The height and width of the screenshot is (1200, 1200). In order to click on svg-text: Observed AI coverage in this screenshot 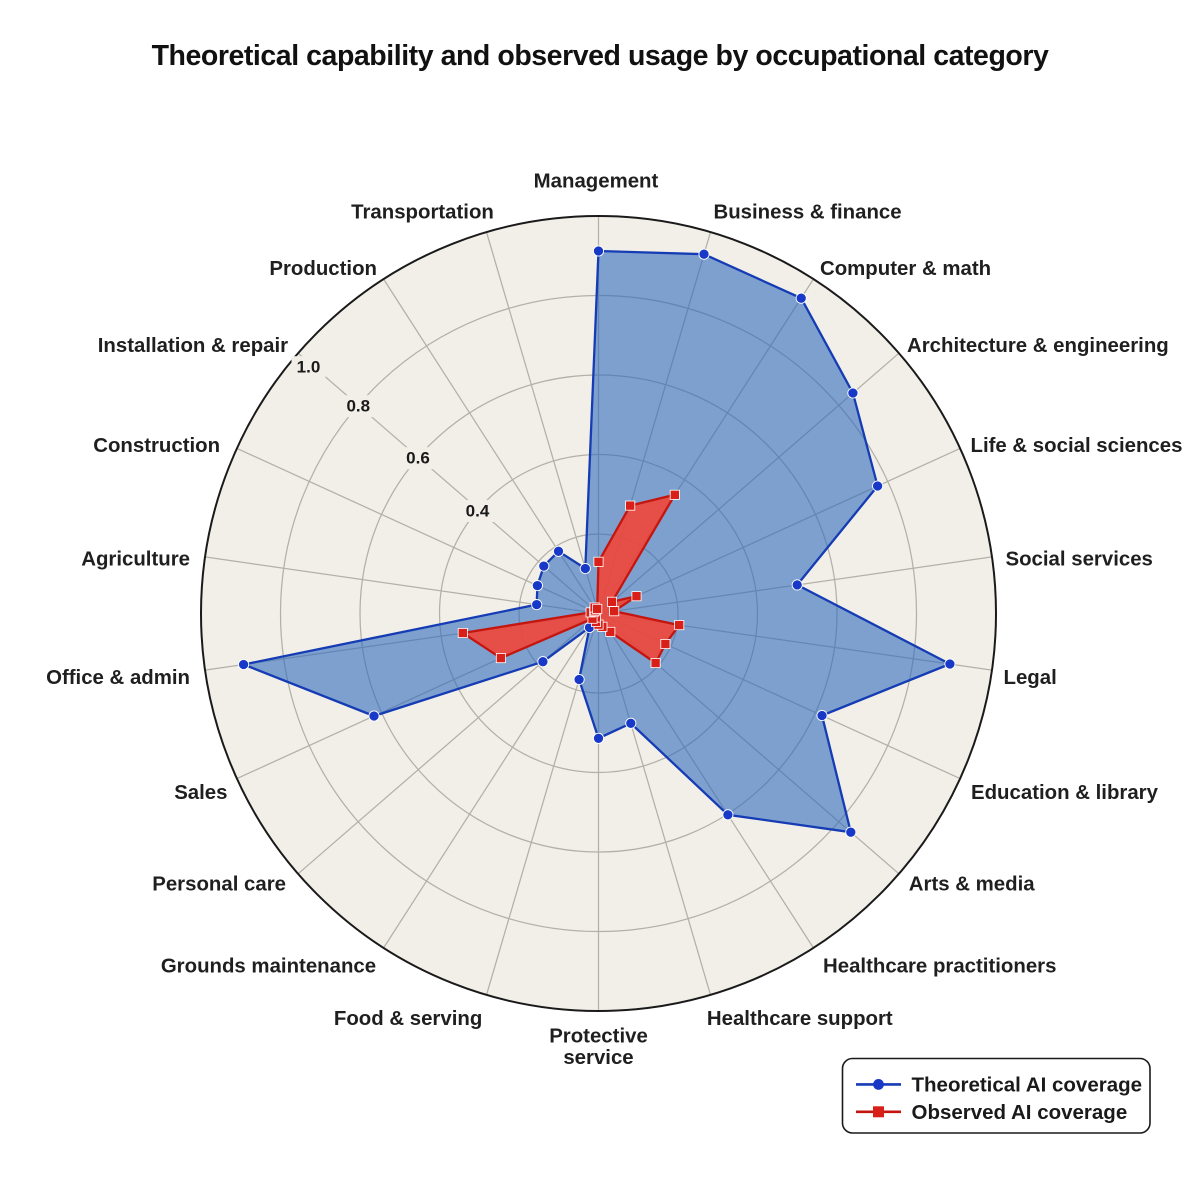, I will do `click(1020, 1112)`.